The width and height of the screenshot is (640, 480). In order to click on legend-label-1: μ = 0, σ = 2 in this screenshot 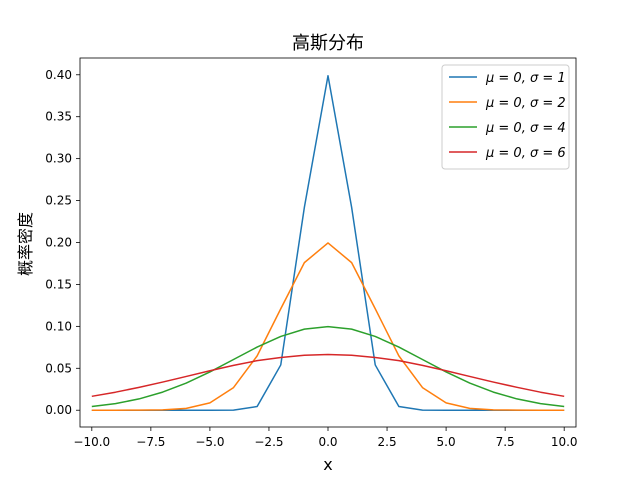, I will do `click(525, 103)`.